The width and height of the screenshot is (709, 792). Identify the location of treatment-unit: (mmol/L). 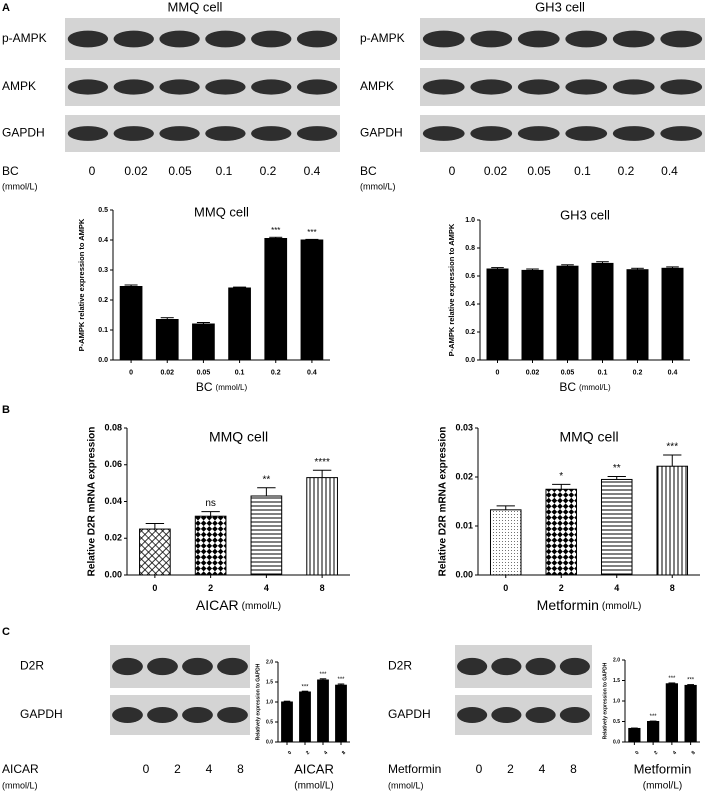
(406, 785).